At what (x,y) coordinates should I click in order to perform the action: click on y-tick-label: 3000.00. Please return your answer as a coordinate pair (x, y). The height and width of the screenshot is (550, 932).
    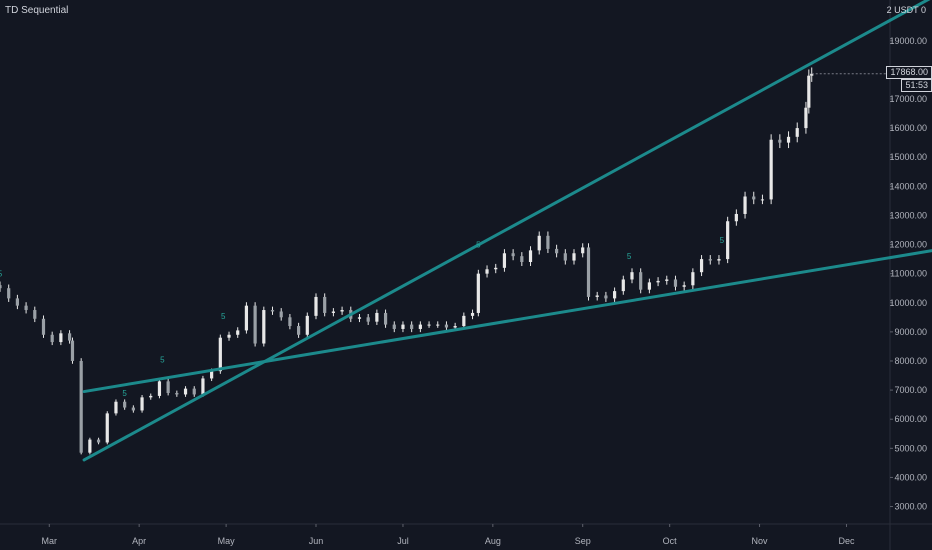
    Looking at the image, I should click on (910, 507).